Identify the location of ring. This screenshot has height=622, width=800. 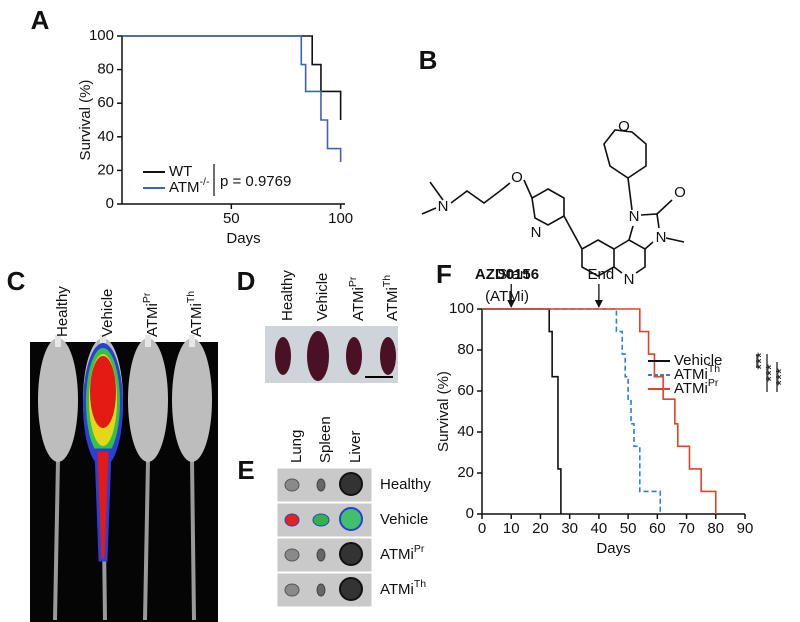
(548, 207).